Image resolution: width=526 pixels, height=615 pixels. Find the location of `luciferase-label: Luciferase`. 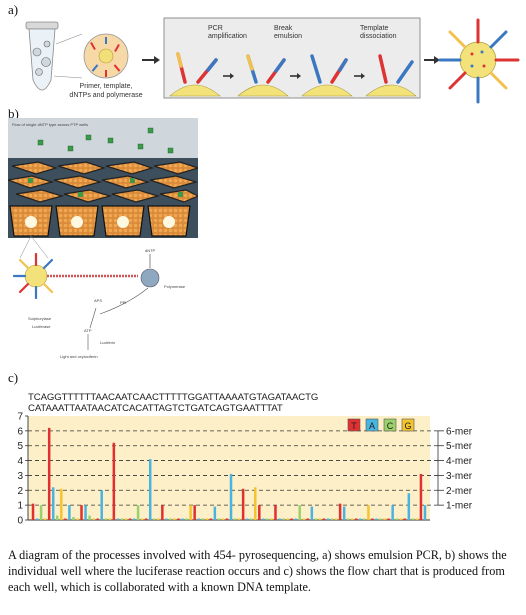

luciferase-label: Luciferase is located at coordinates (41, 326).